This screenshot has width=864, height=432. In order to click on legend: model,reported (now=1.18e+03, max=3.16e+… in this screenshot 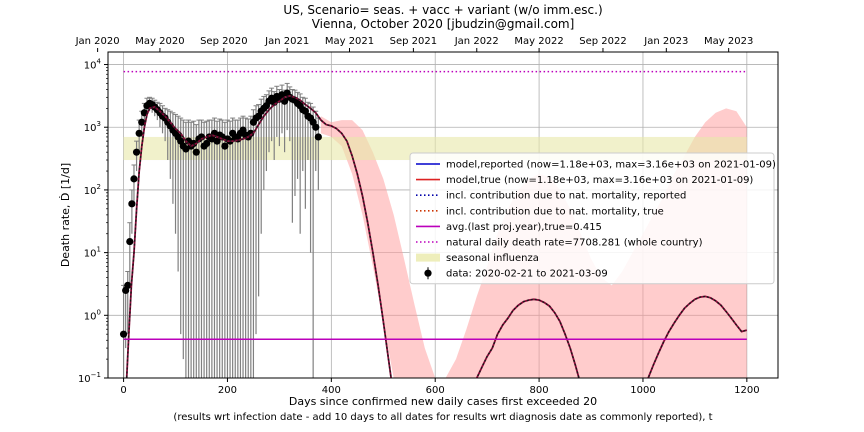, I will do `click(592, 218)`.